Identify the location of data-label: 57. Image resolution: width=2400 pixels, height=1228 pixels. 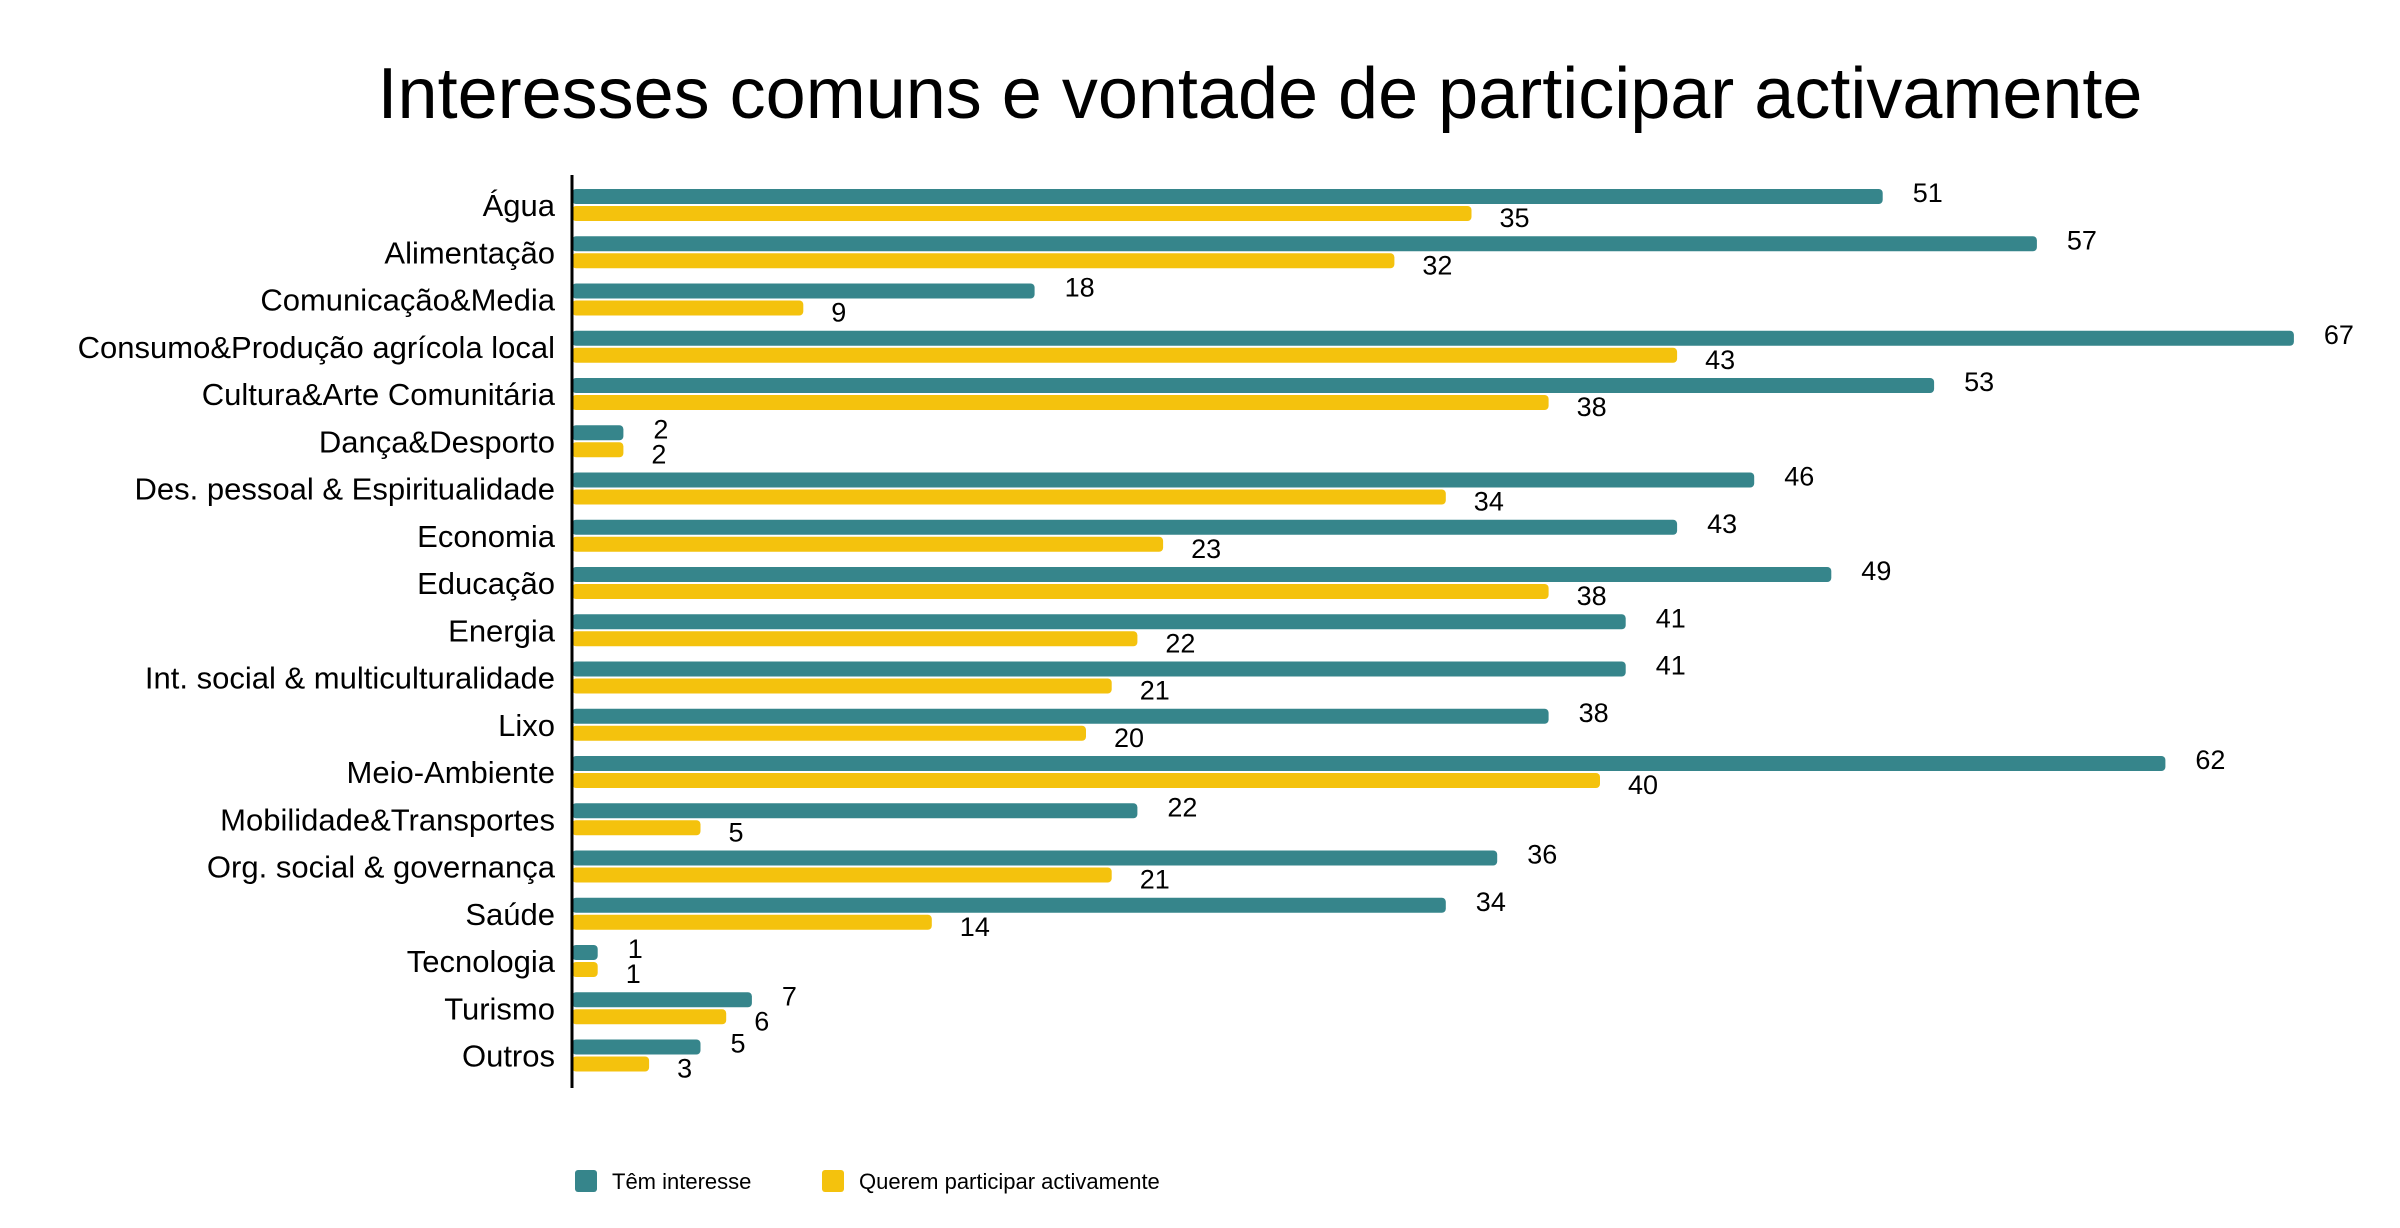
(2082, 240).